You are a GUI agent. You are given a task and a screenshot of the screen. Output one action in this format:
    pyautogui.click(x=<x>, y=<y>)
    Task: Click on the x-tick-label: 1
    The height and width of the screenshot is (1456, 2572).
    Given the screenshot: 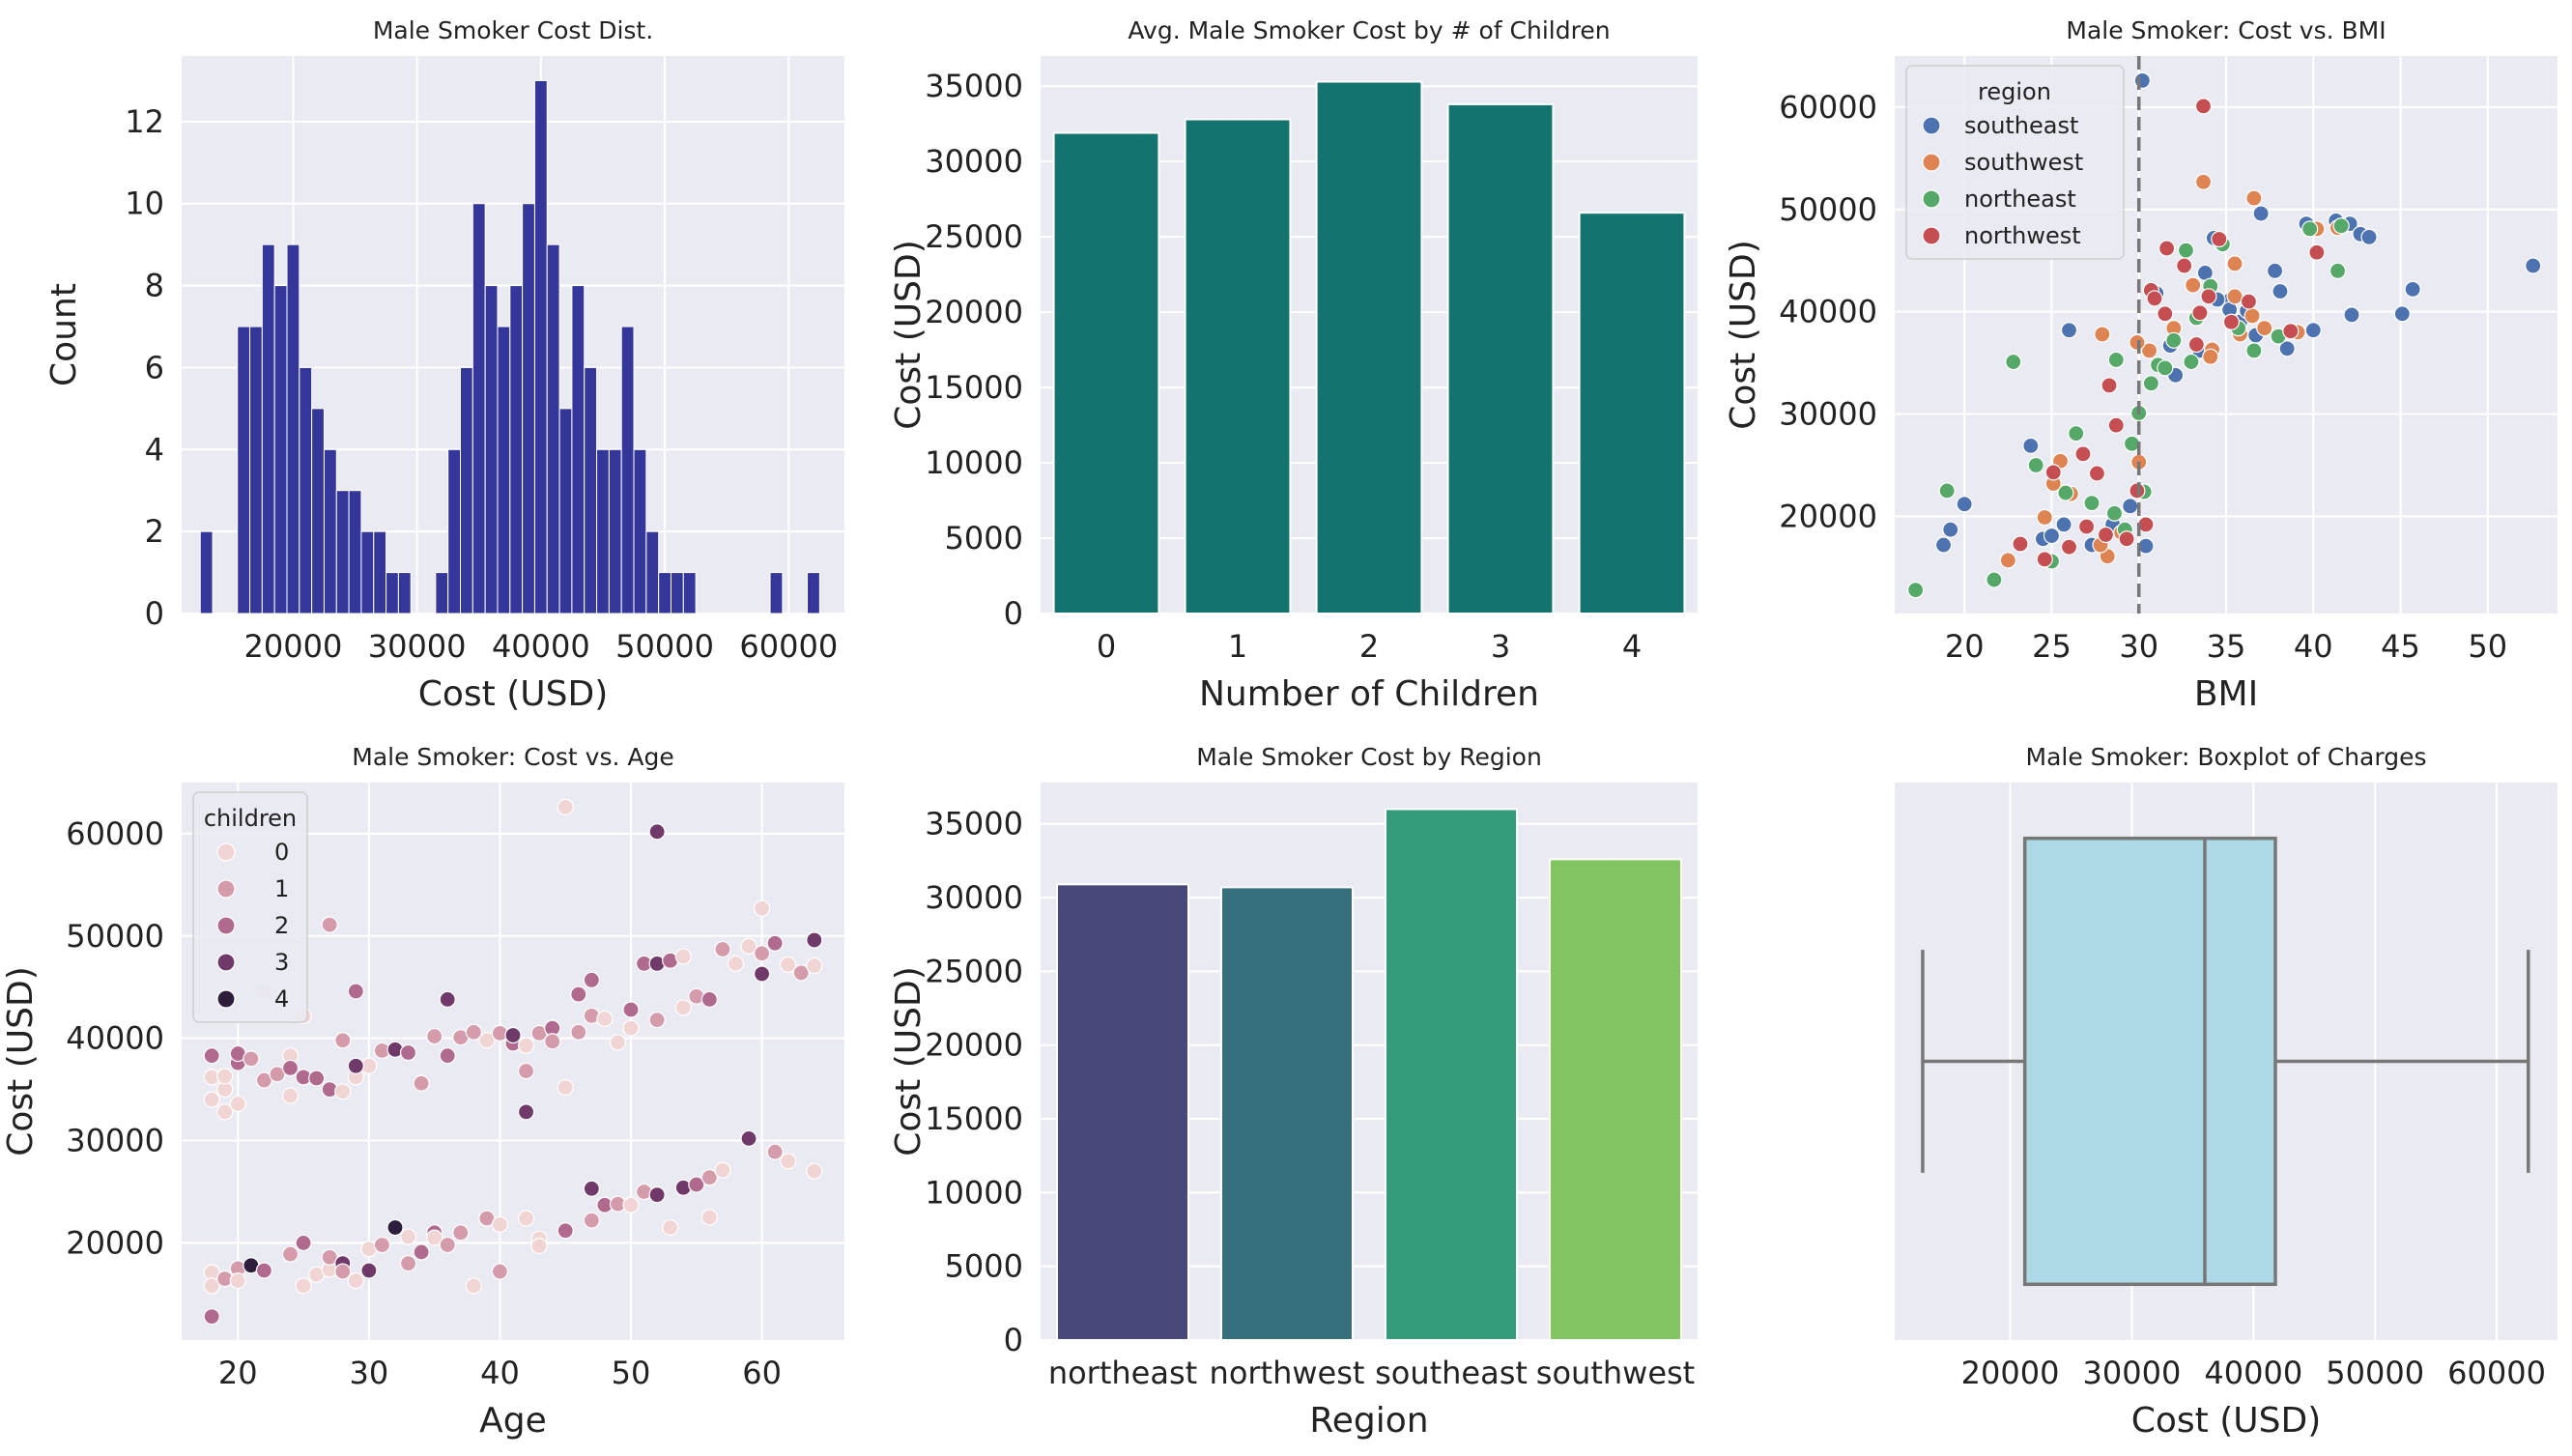 What is the action you would take?
    pyautogui.click(x=1237, y=647)
    